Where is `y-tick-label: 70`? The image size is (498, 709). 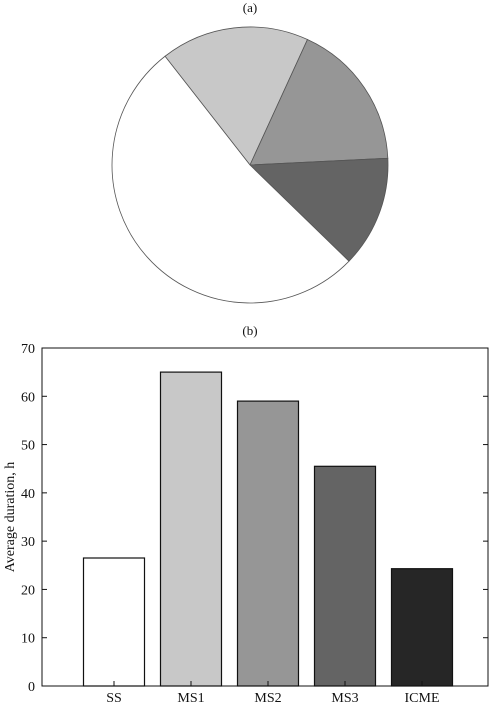
y-tick-label: 70 is located at coordinates (28, 349).